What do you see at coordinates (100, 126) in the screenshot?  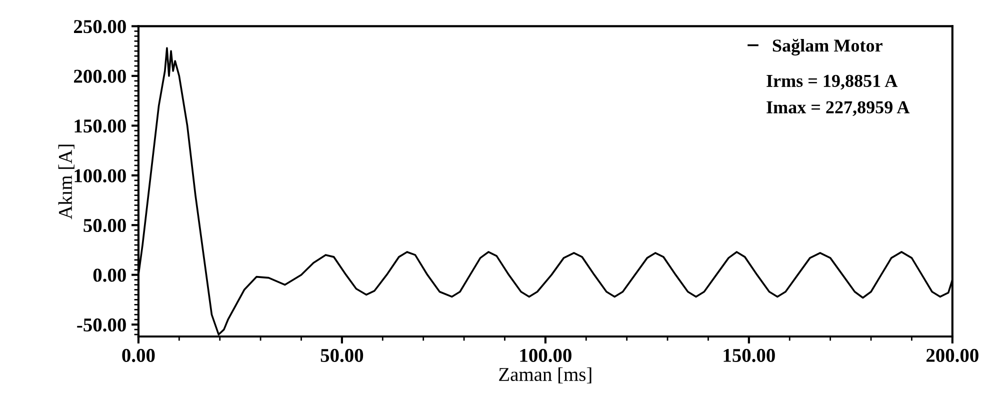 I see `y-tick-label: 150.00` at bounding box center [100, 126].